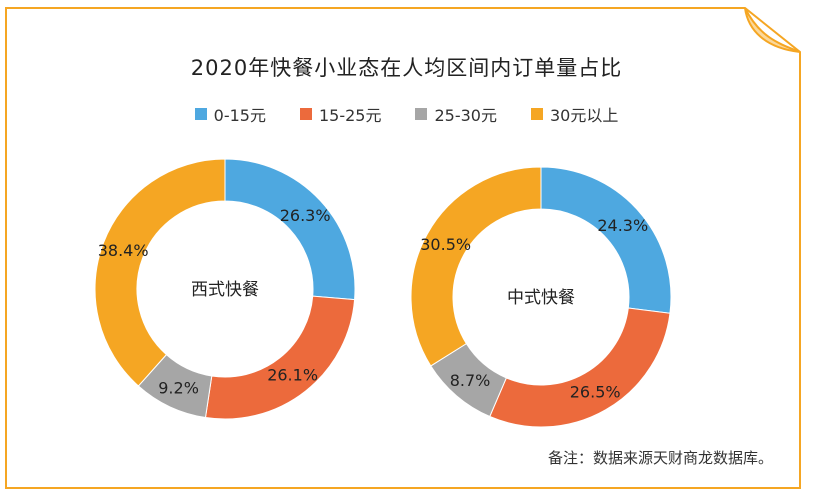  Describe the element at coordinates (123, 250) in the screenshot. I see `donut-0-label-3: 38.4%` at that location.